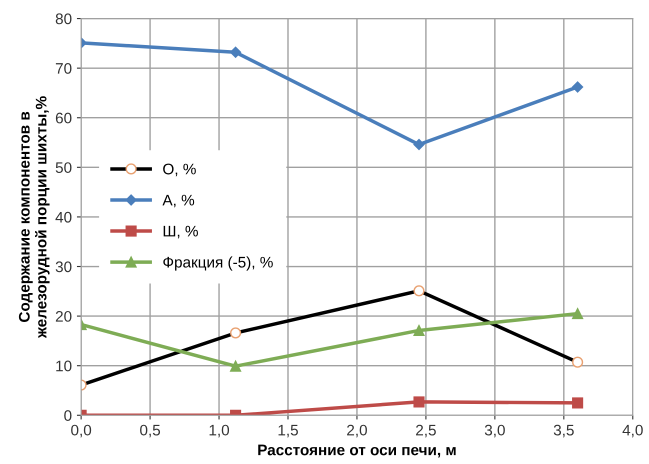 The width and height of the screenshot is (649, 464). What do you see at coordinates (178, 201) in the screenshot?
I see `legend-label: А, %` at bounding box center [178, 201].